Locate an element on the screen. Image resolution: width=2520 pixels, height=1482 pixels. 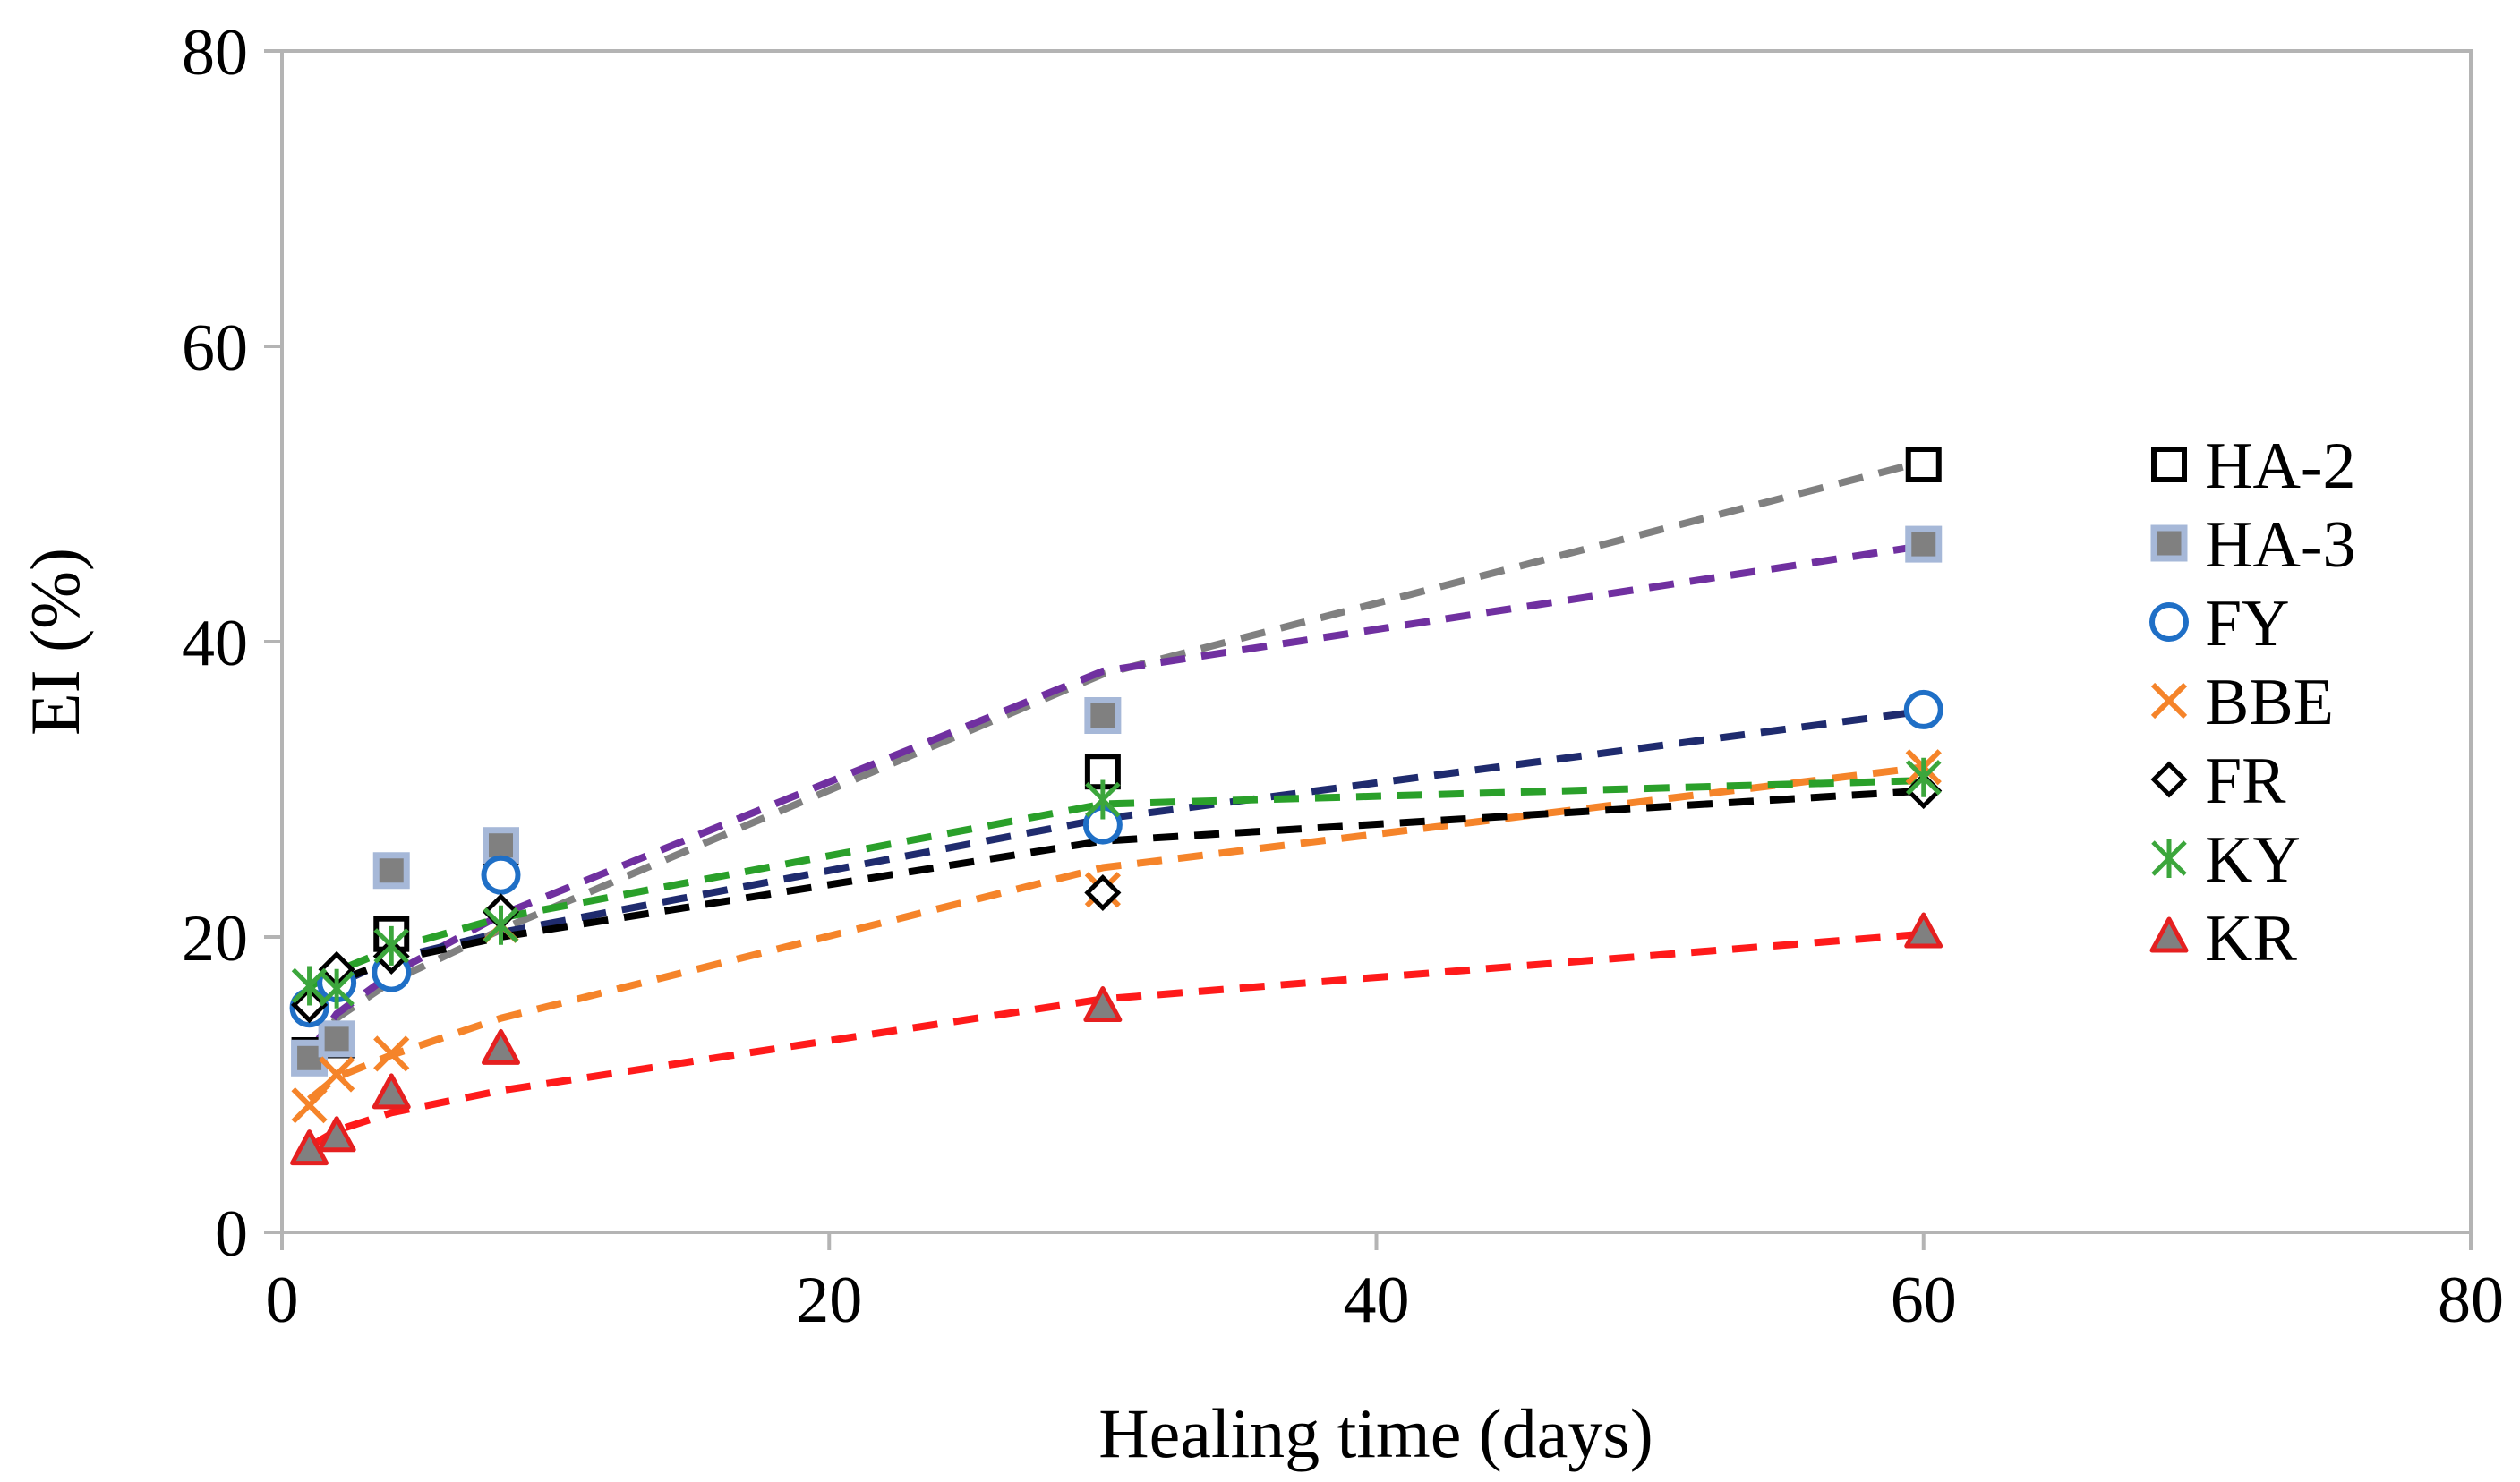
x-tick-label: 20 is located at coordinates (829, 1301).